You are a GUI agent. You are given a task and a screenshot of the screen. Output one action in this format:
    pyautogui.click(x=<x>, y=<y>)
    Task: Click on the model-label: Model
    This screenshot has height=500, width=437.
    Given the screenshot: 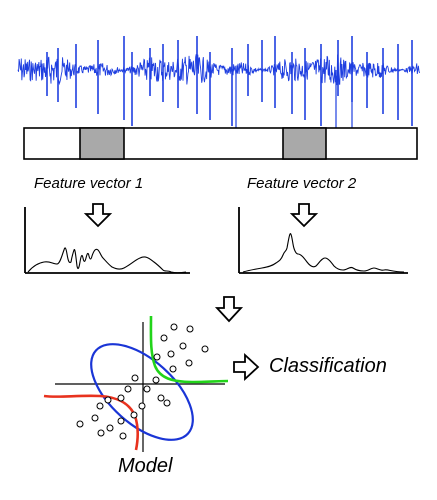 What is the action you would take?
    pyautogui.click(x=145, y=466)
    